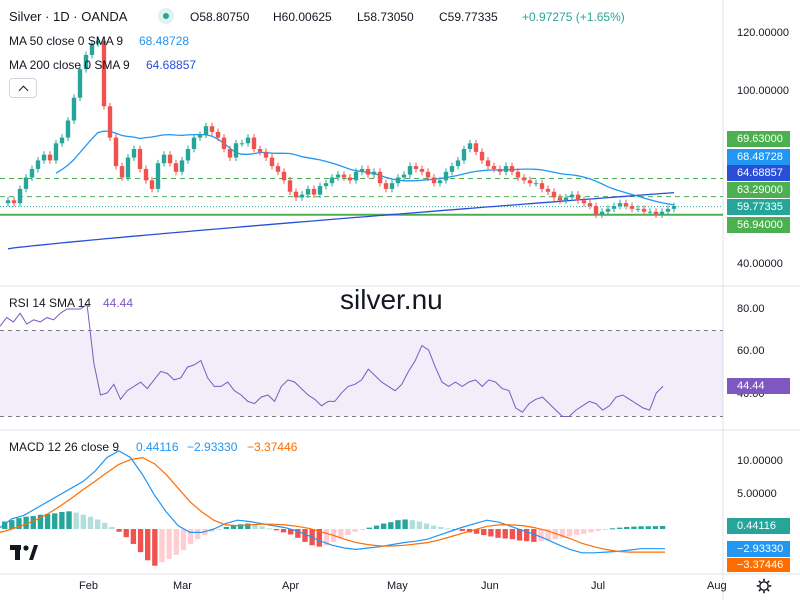  What do you see at coordinates (341, 220) in the screenshot?
I see `ma200-line` at bounding box center [341, 220].